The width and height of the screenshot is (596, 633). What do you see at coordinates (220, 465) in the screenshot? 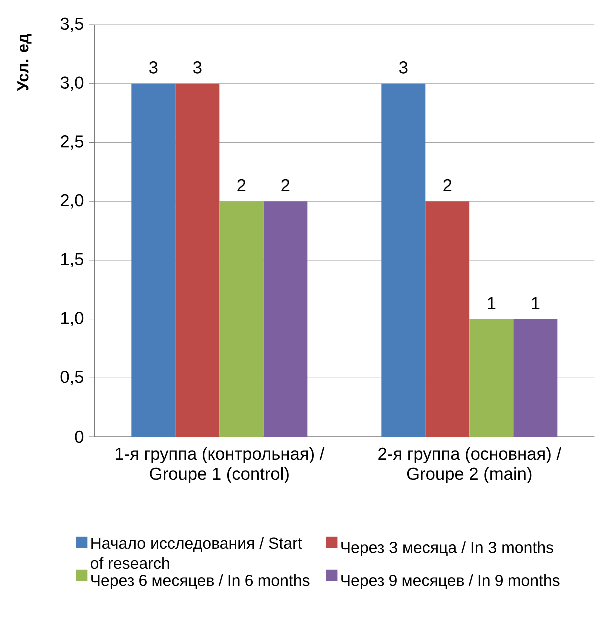
I see `x-tick-label: 1-я группа (контрольная) / Groupe 1 (control)` at bounding box center [220, 465].